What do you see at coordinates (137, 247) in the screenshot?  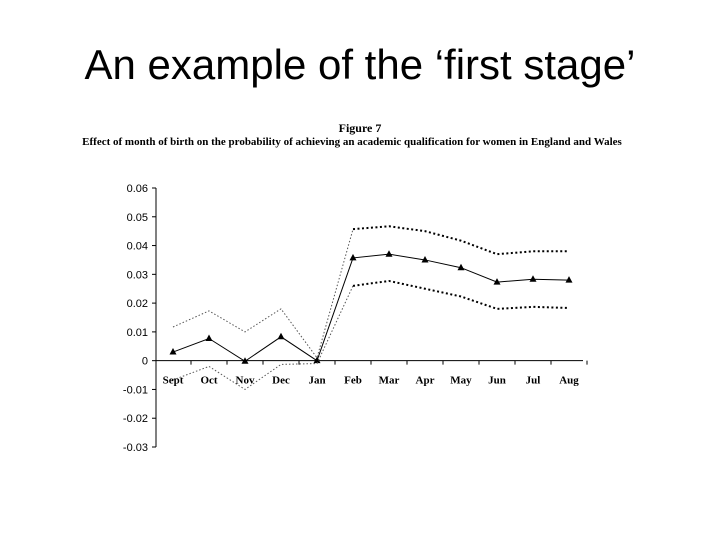 I see `y-tick-label: 0.04` at bounding box center [137, 247].